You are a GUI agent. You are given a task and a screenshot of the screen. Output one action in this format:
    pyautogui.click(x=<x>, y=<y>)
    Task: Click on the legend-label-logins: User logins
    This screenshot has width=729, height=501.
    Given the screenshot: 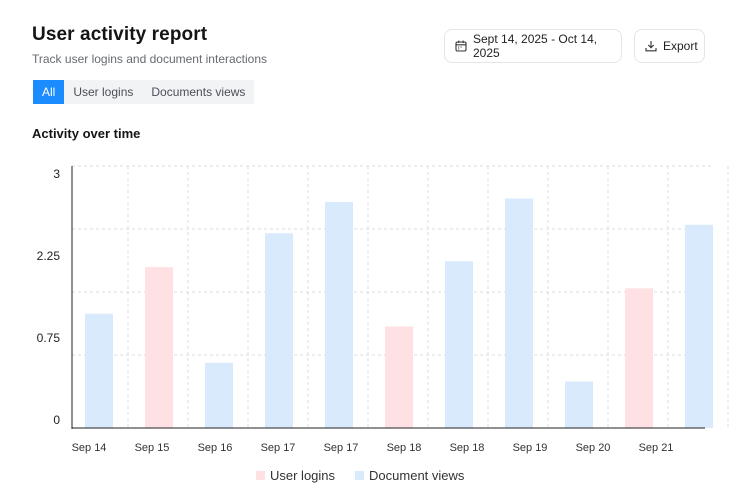 What is the action you would take?
    pyautogui.click(x=303, y=475)
    